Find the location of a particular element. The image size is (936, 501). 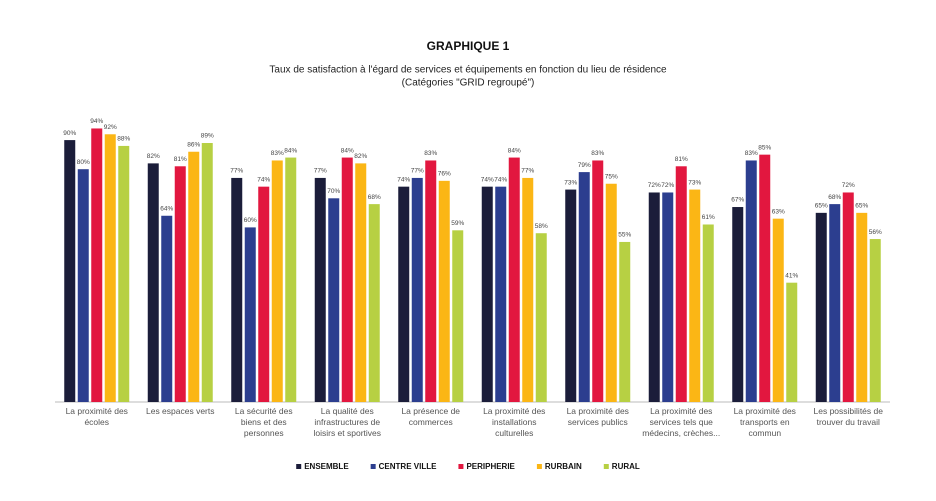

legend-label: CENTRE VILLE is located at coordinates (408, 466).